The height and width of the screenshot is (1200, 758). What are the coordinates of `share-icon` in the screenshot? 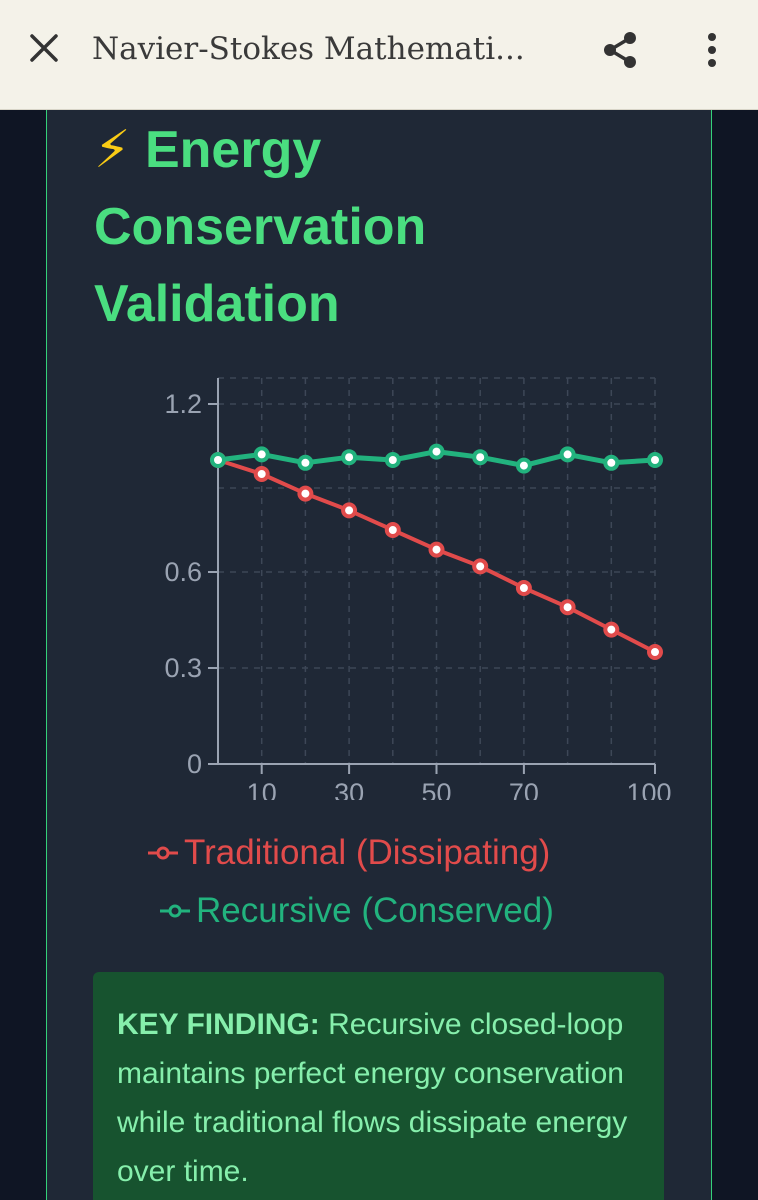 It's located at (620, 50).